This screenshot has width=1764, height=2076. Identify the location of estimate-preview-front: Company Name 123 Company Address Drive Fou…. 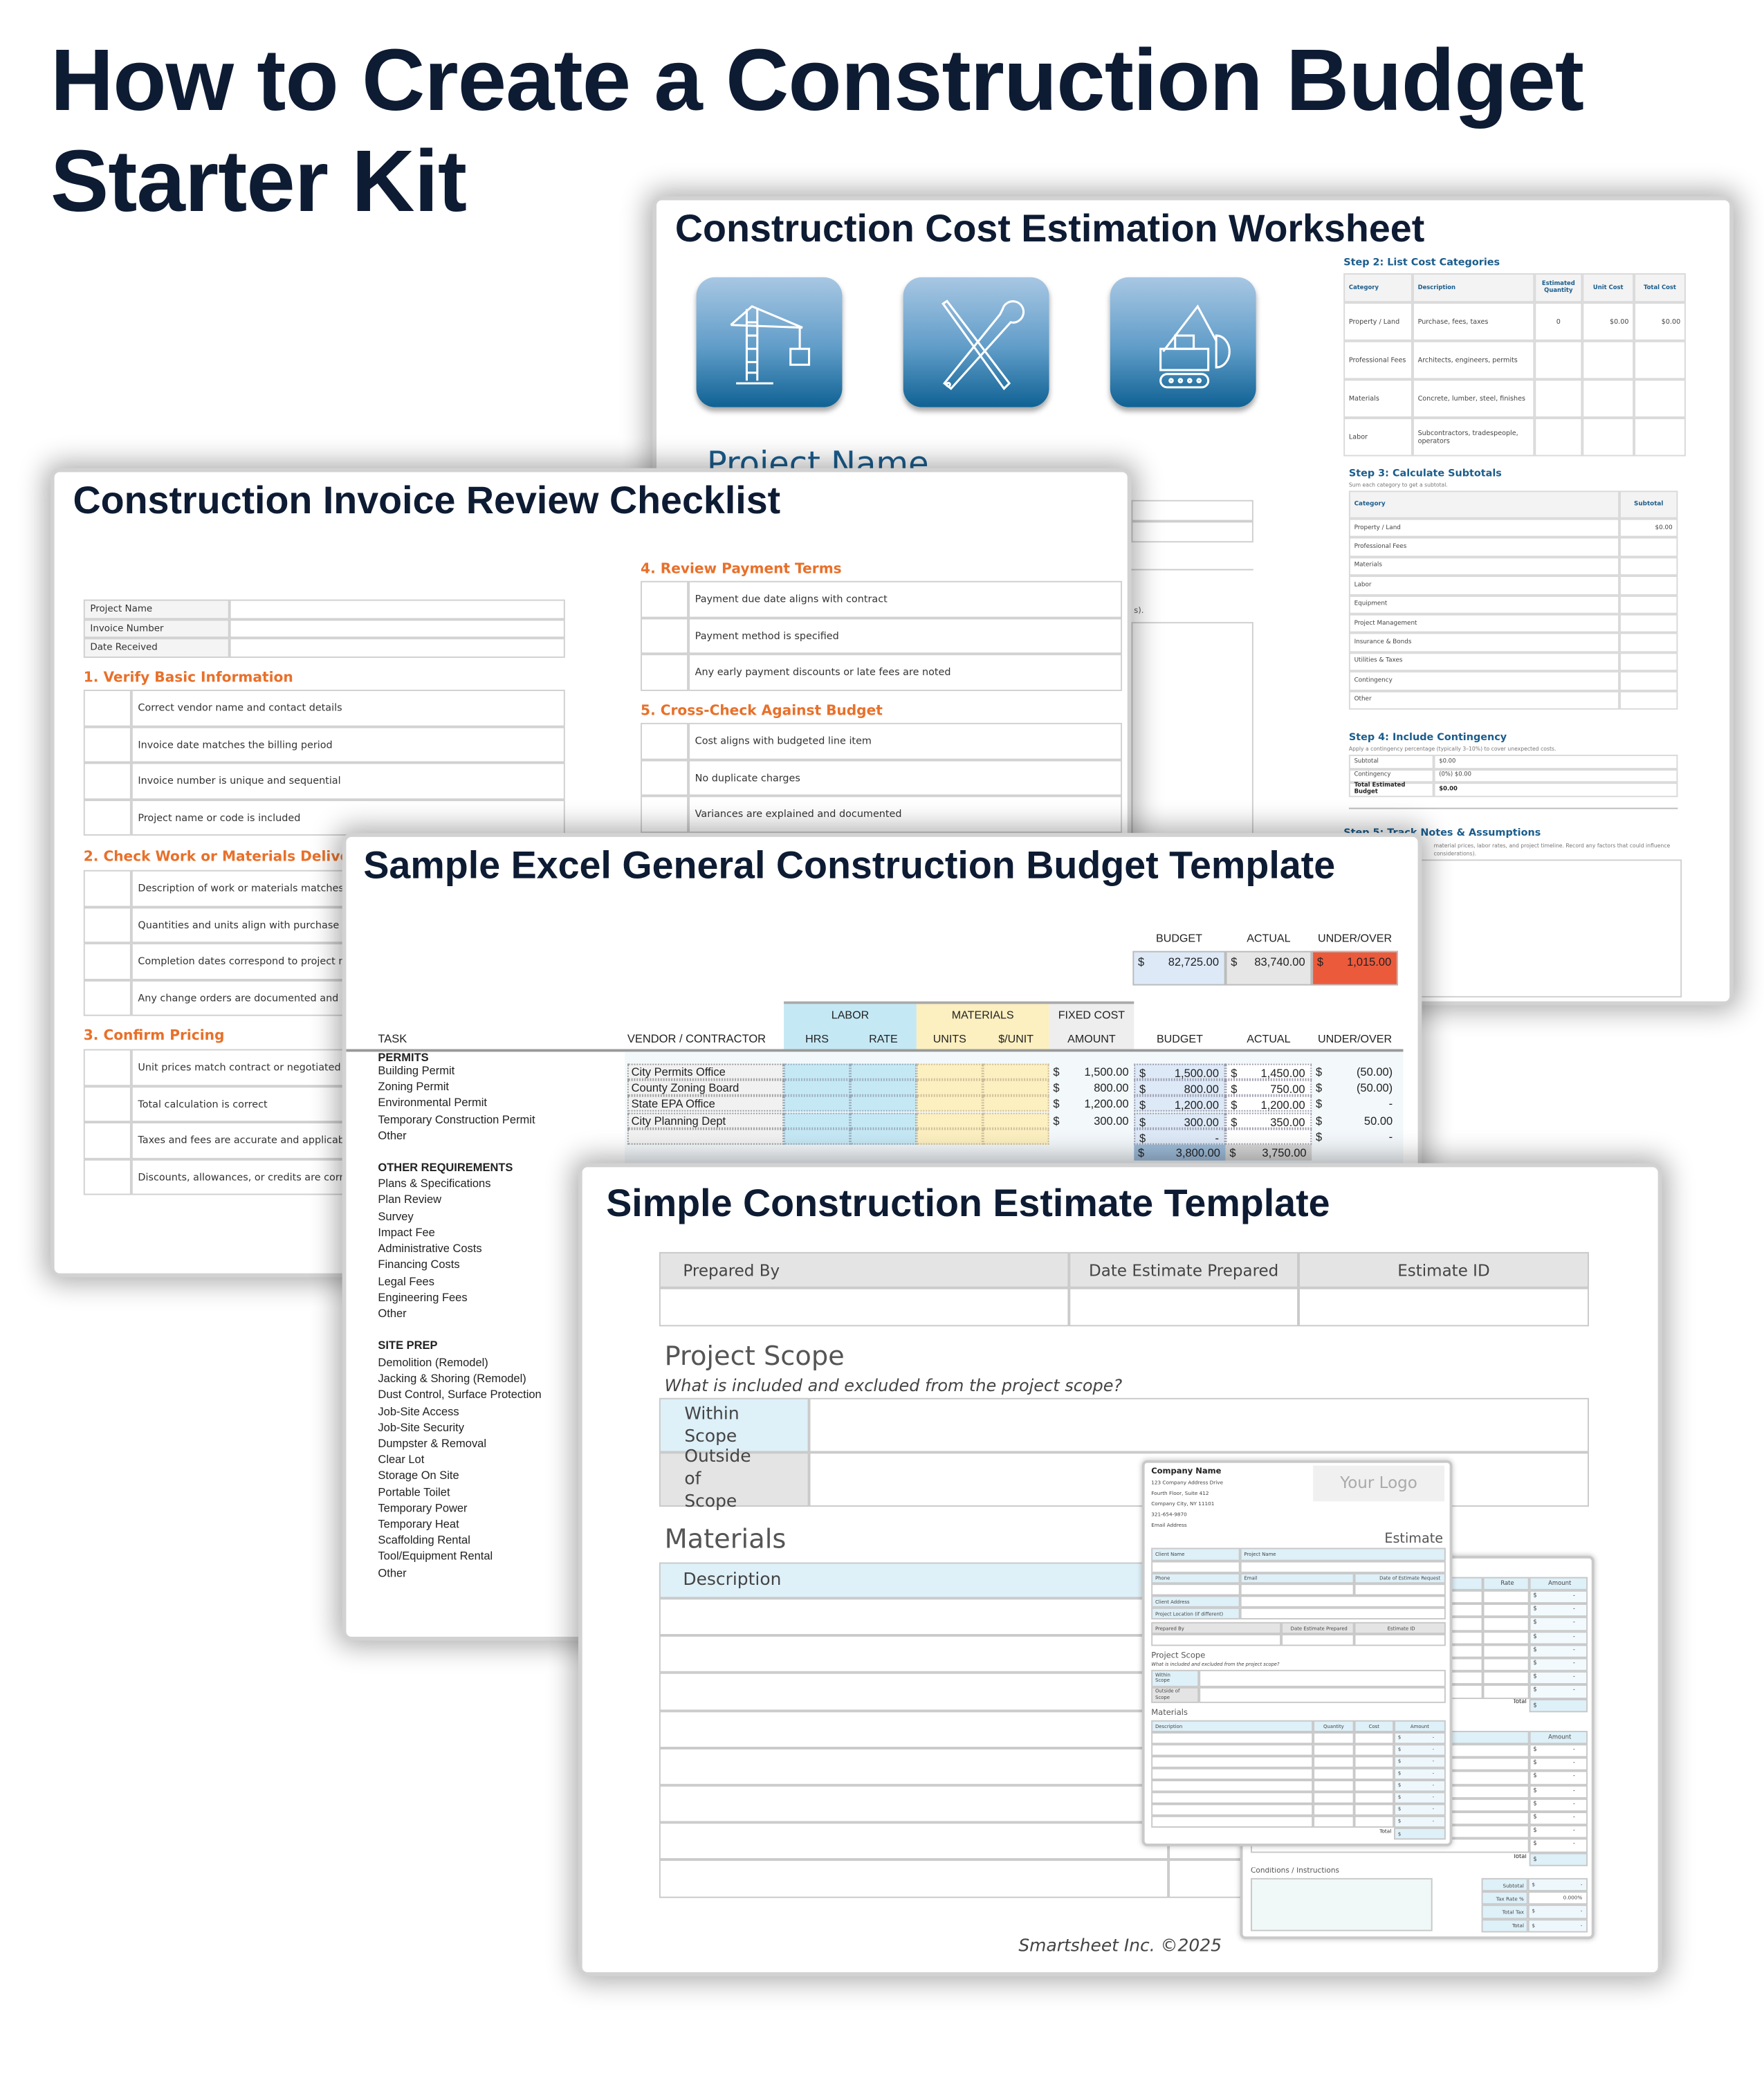
(1297, 1653).